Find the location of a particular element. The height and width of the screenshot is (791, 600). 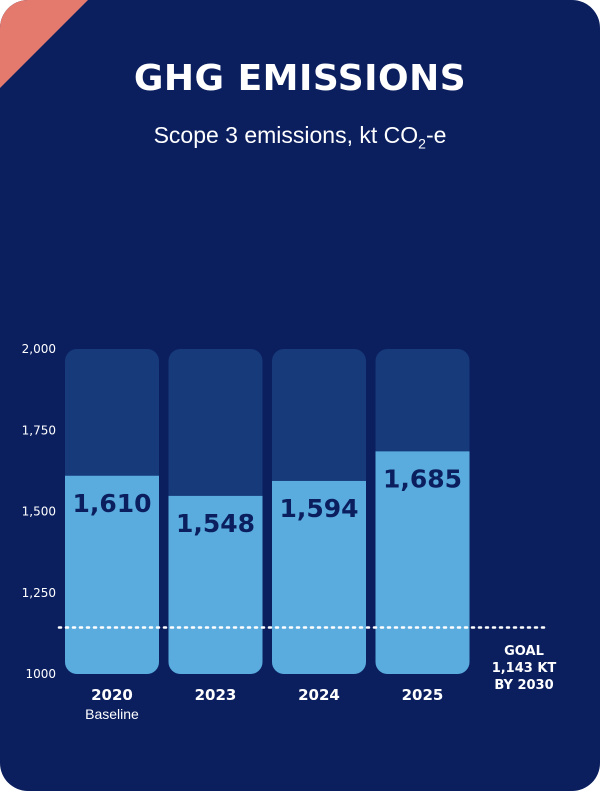

bar-value-label: 1,548 is located at coordinates (215, 523).